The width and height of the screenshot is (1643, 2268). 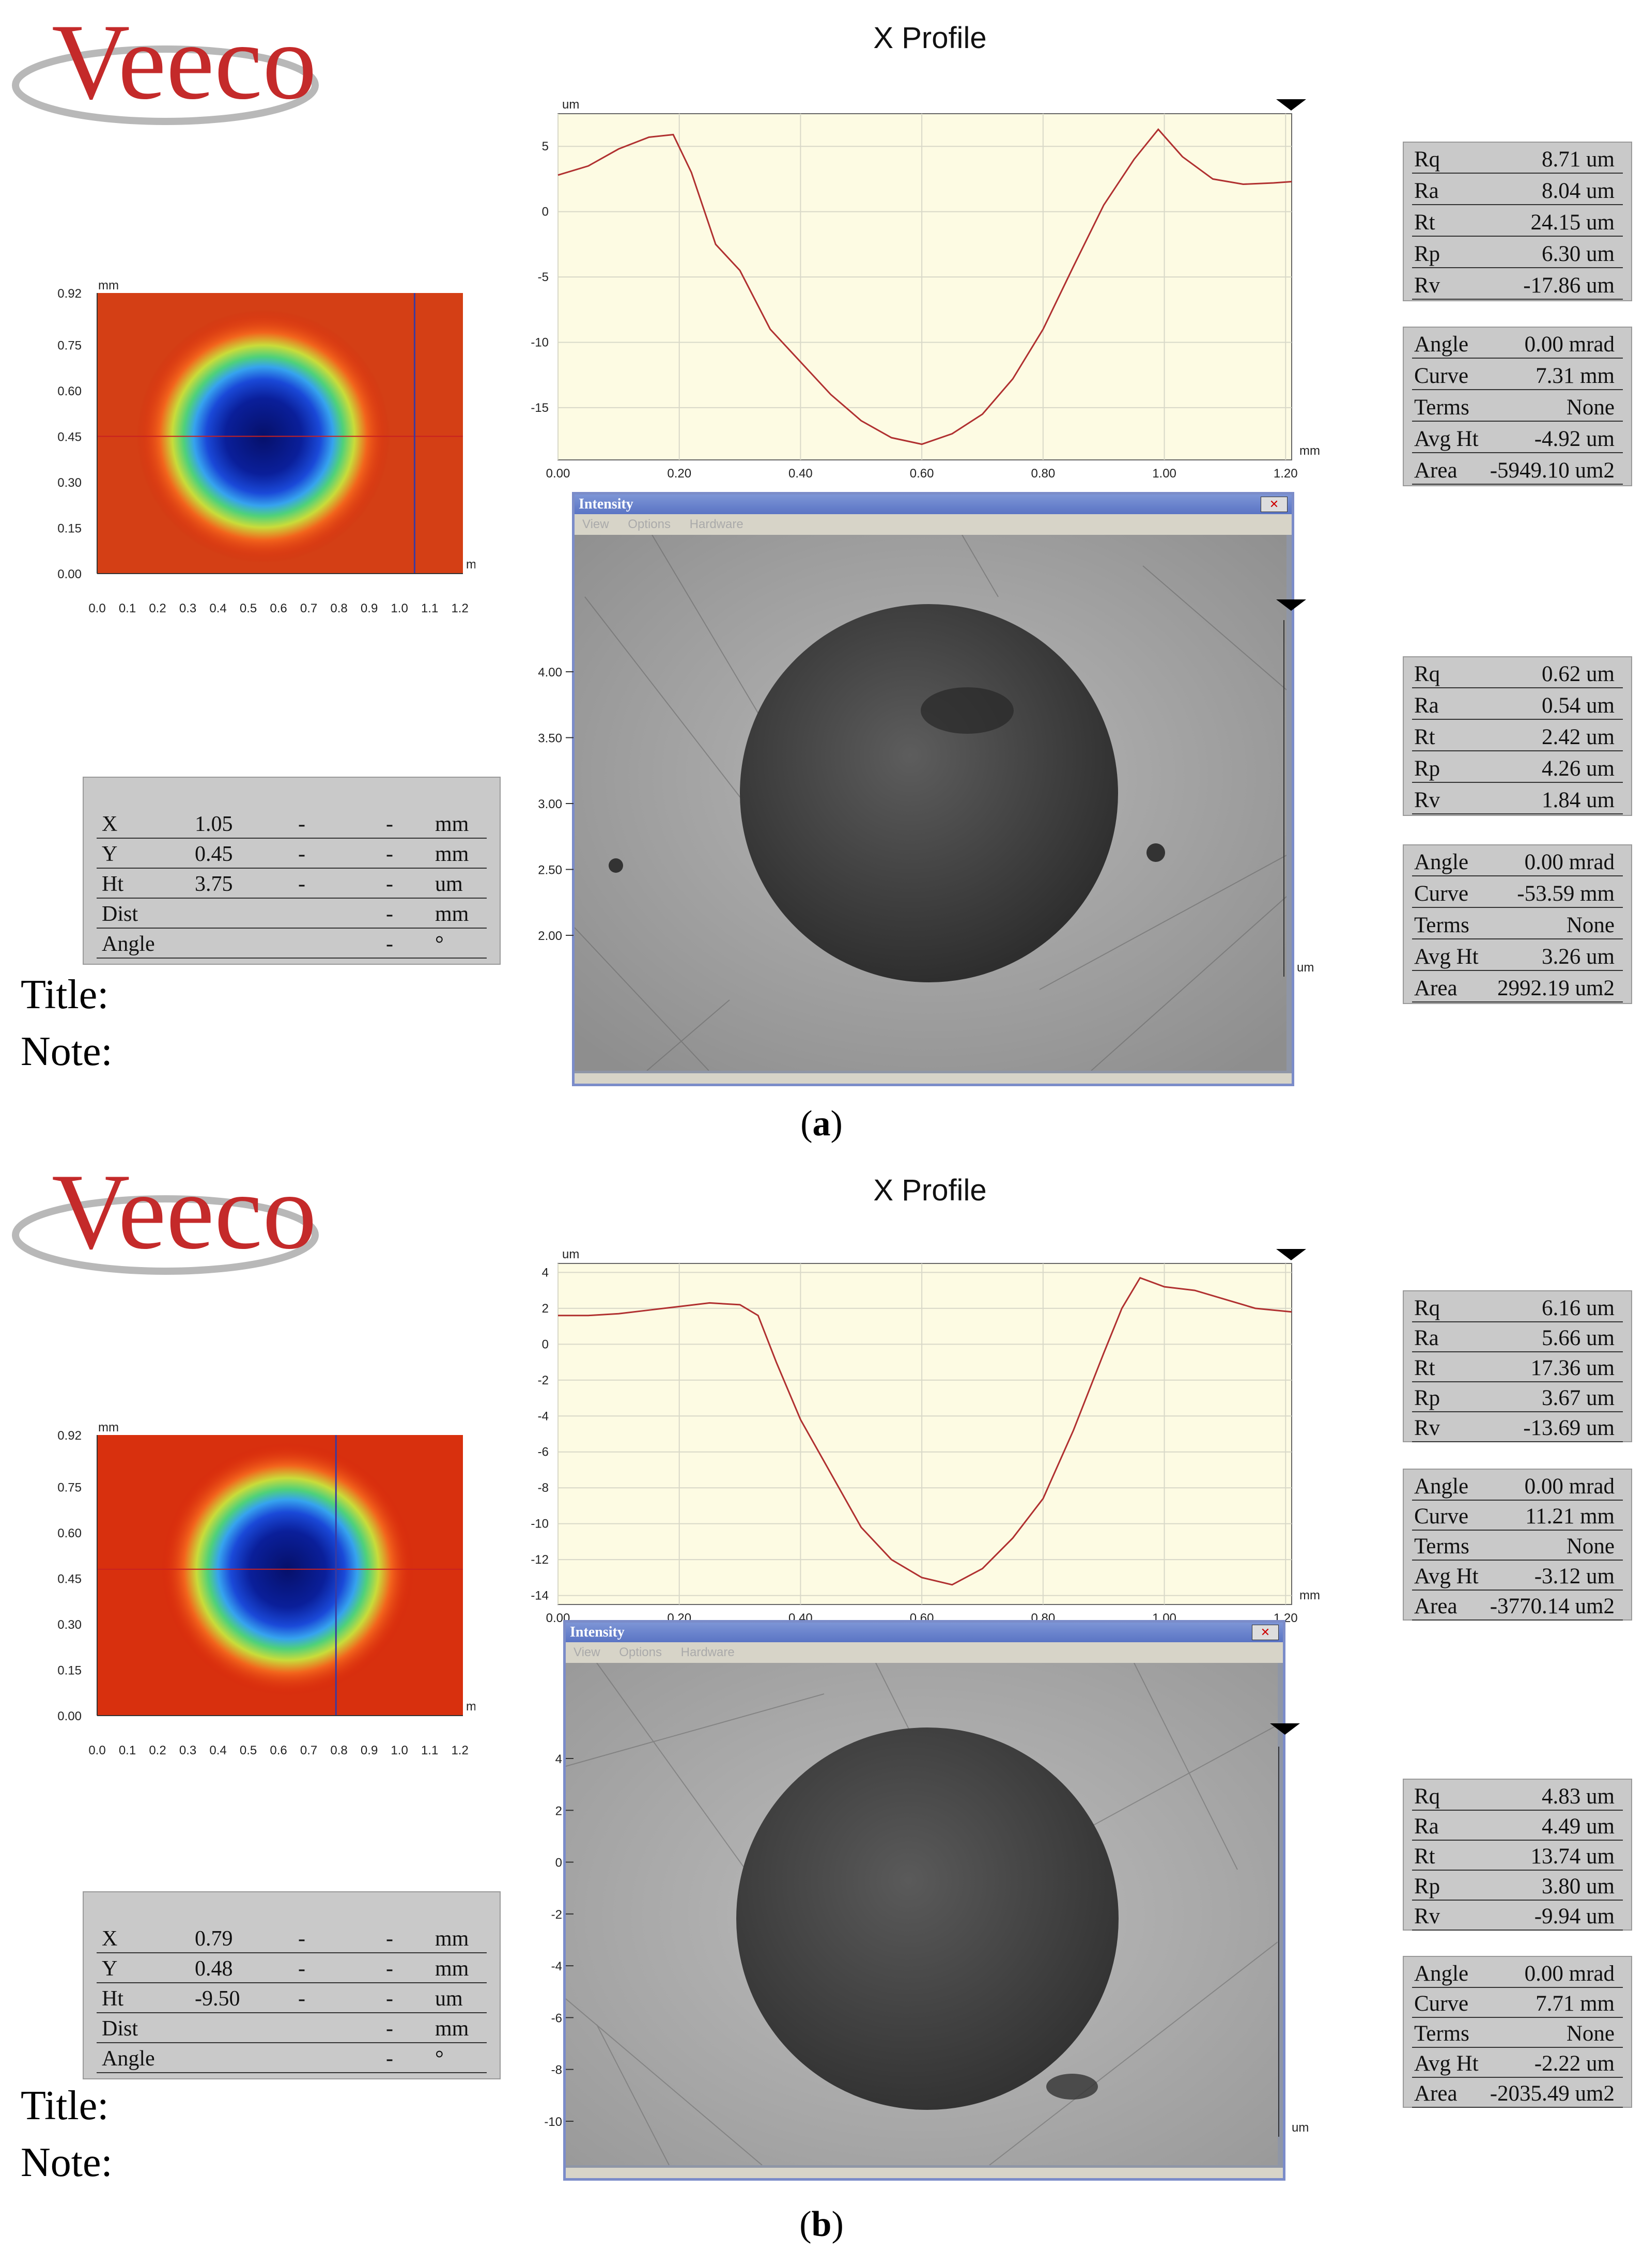 I want to click on cursor-value: 0.79, so click(x=214, y=1939).